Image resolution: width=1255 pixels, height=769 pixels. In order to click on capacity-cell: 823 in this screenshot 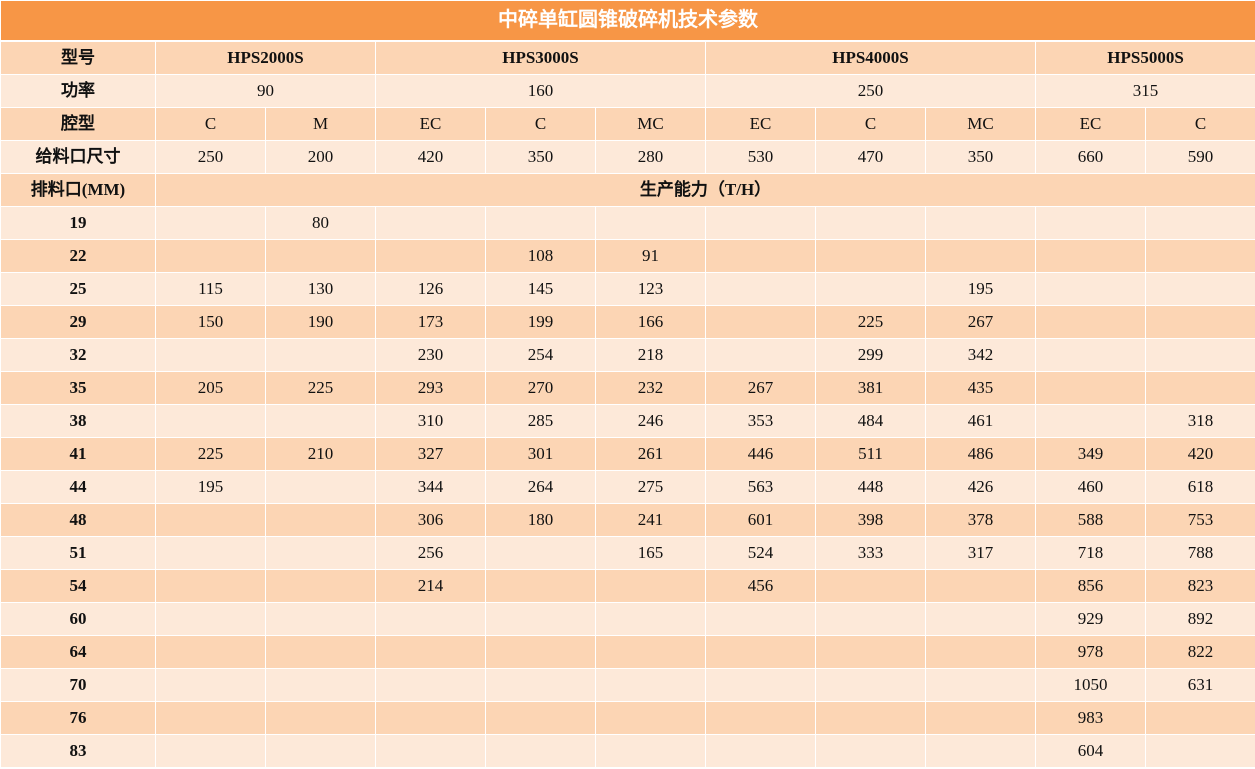, I will do `click(1199, 586)`.